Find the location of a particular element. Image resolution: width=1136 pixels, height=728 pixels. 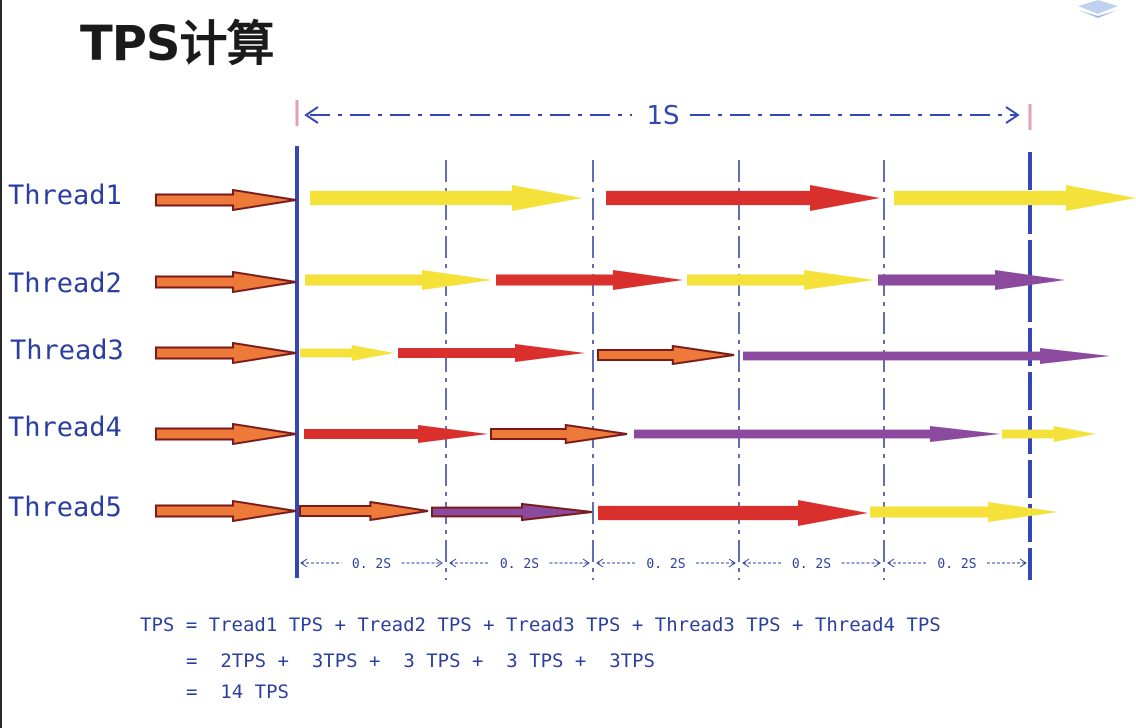

thread-label-4: Thread4 is located at coordinates (65, 427).